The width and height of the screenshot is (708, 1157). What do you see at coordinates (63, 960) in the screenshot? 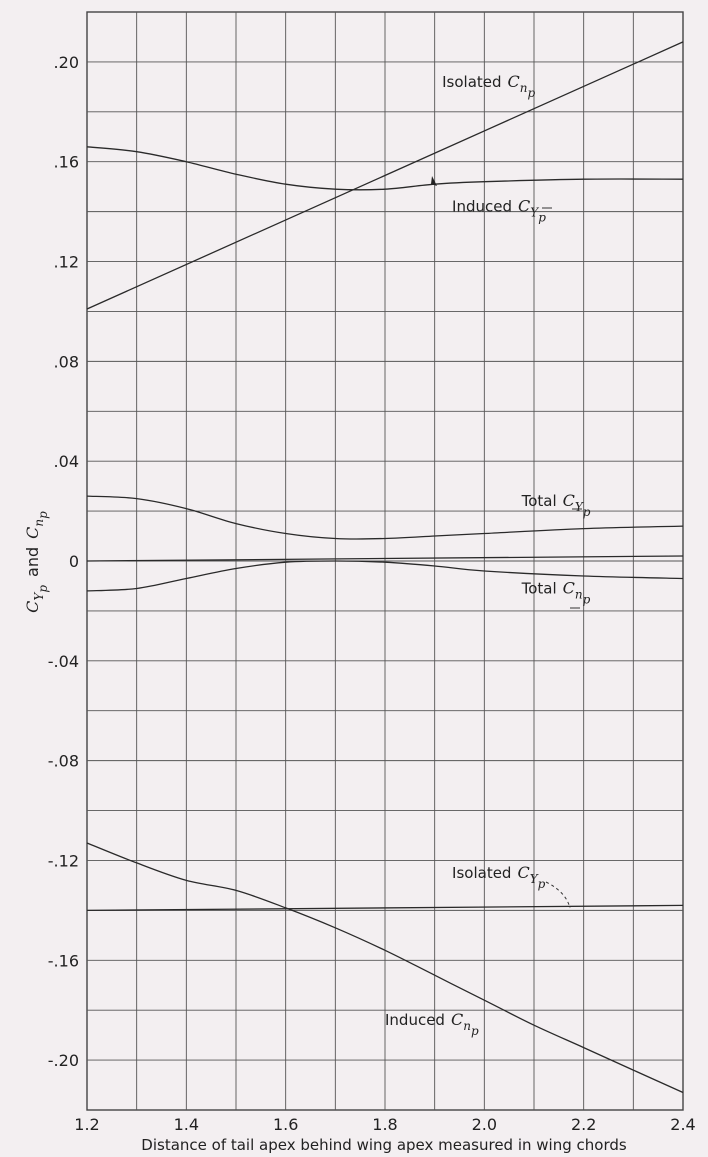
I see `y-tick-label: -.16` at bounding box center [63, 960].